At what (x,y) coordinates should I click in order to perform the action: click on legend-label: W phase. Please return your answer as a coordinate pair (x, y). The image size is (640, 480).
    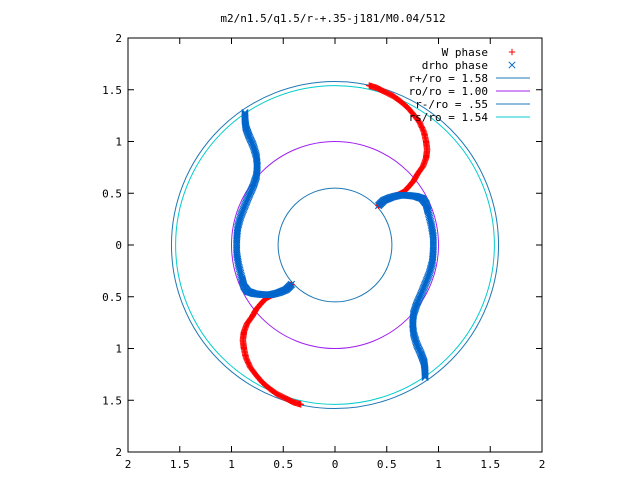
    Looking at the image, I should click on (465, 52).